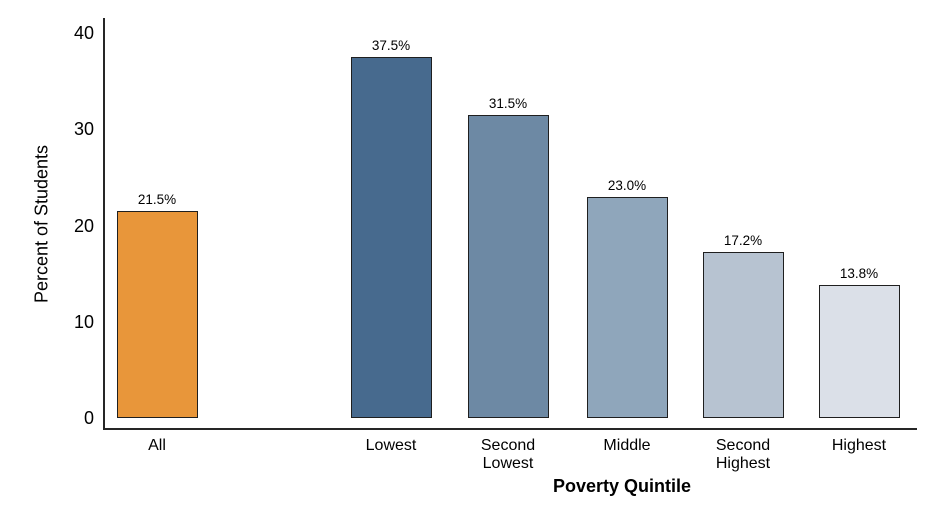  I want to click on x-axis-line, so click(510, 429).